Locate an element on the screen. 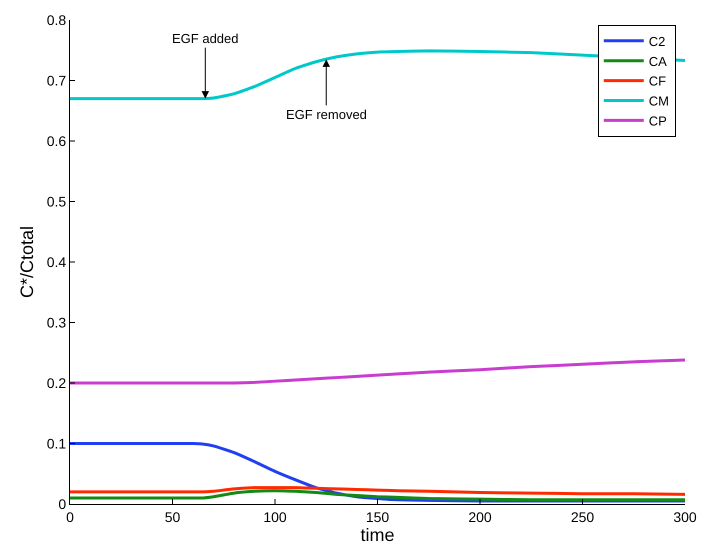  x-tick-label: 250 is located at coordinates (582, 516).